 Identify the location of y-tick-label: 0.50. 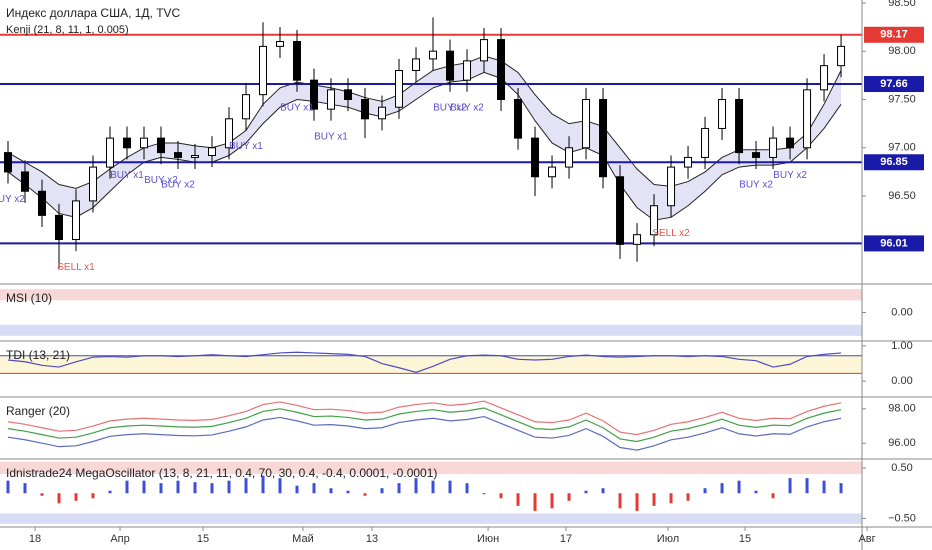
(901, 468).